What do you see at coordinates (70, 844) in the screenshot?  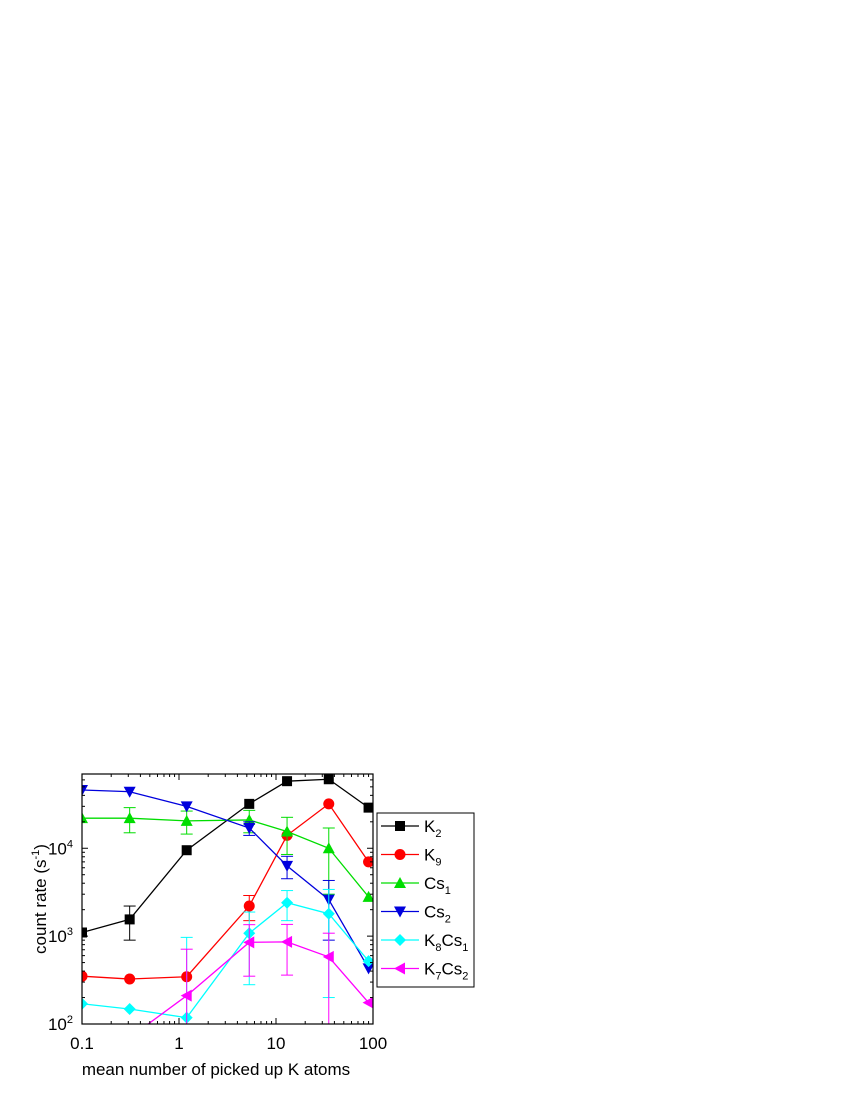 I see `y-tick-exp: 4` at bounding box center [70, 844].